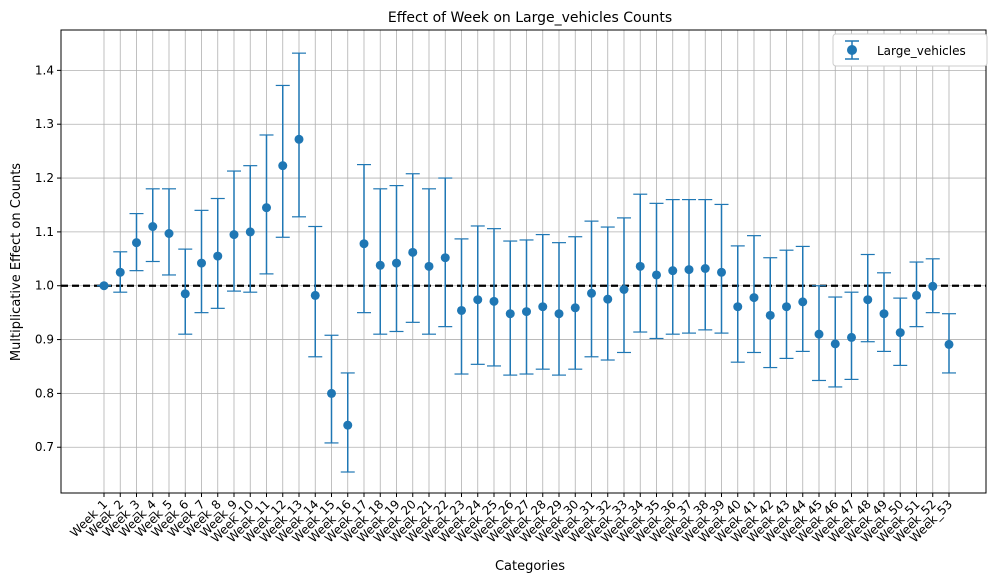 This screenshot has width=1001, height=584. I want to click on y-tick-label: 1.0, so click(44, 286).